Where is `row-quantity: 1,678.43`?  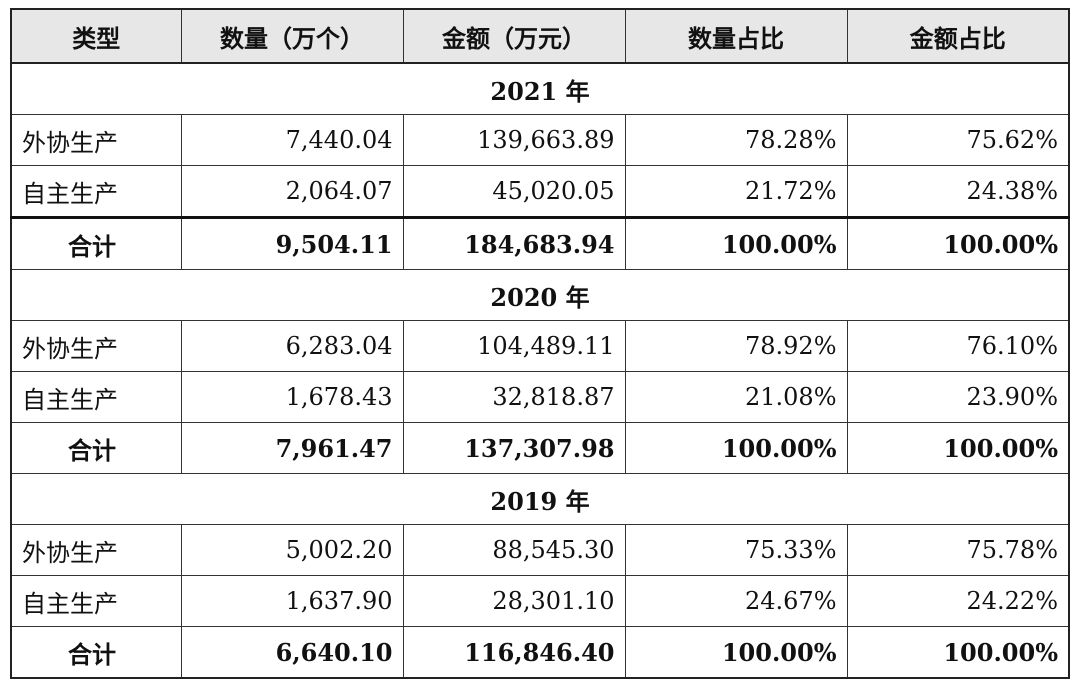 row-quantity: 1,678.43 is located at coordinates (292, 397).